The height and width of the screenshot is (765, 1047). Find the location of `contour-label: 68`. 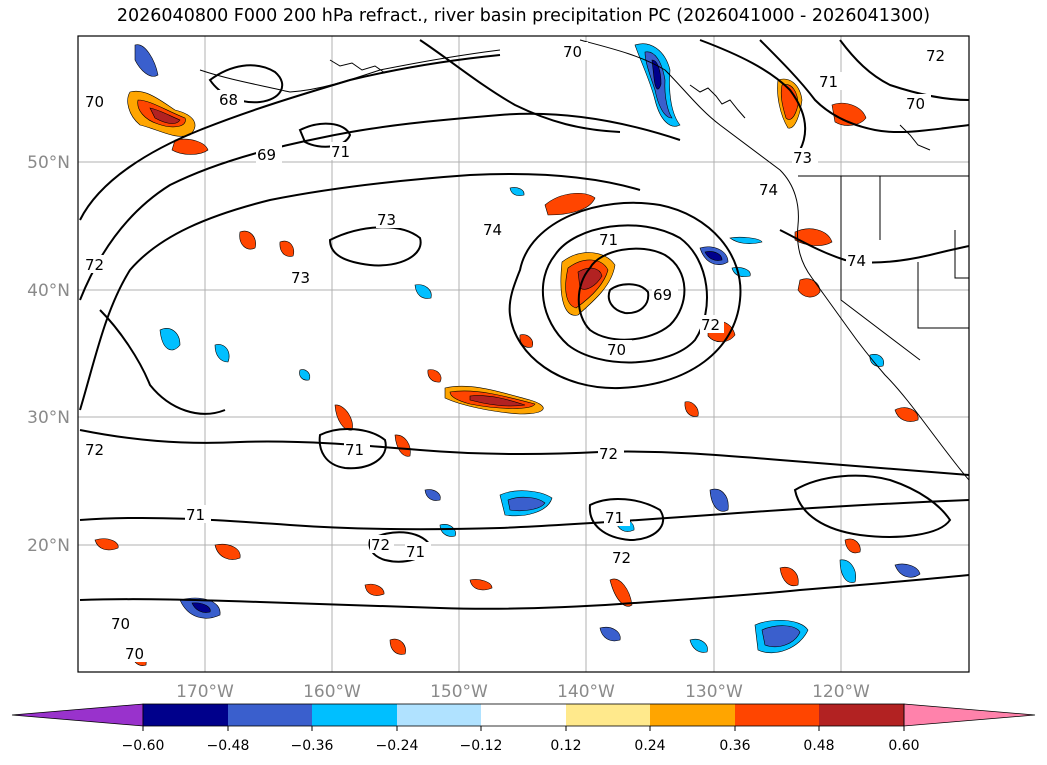

contour-label: 68 is located at coordinates (228, 100).